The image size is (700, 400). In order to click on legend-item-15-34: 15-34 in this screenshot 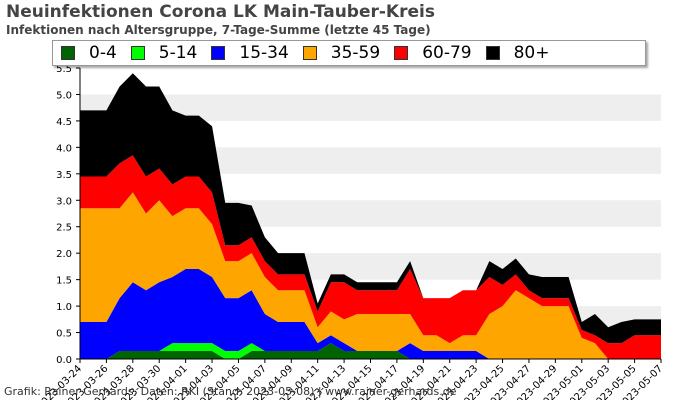, I will do `click(250, 53)`.